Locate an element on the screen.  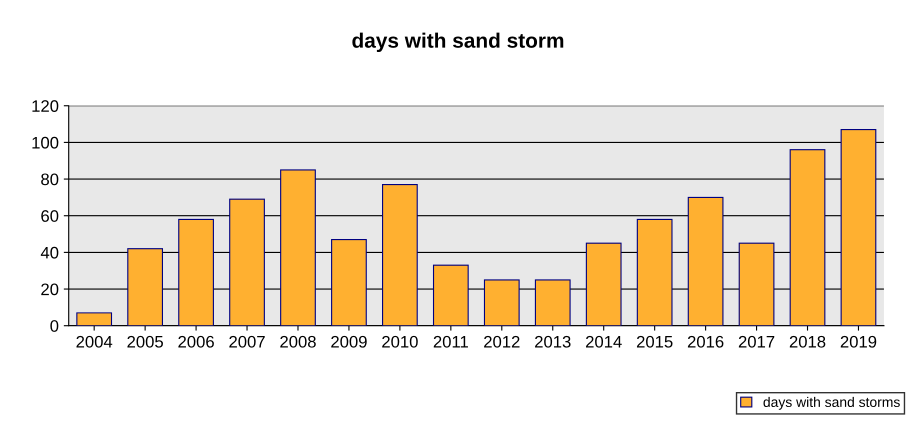
x-tick-label: 2007 is located at coordinates (247, 342).